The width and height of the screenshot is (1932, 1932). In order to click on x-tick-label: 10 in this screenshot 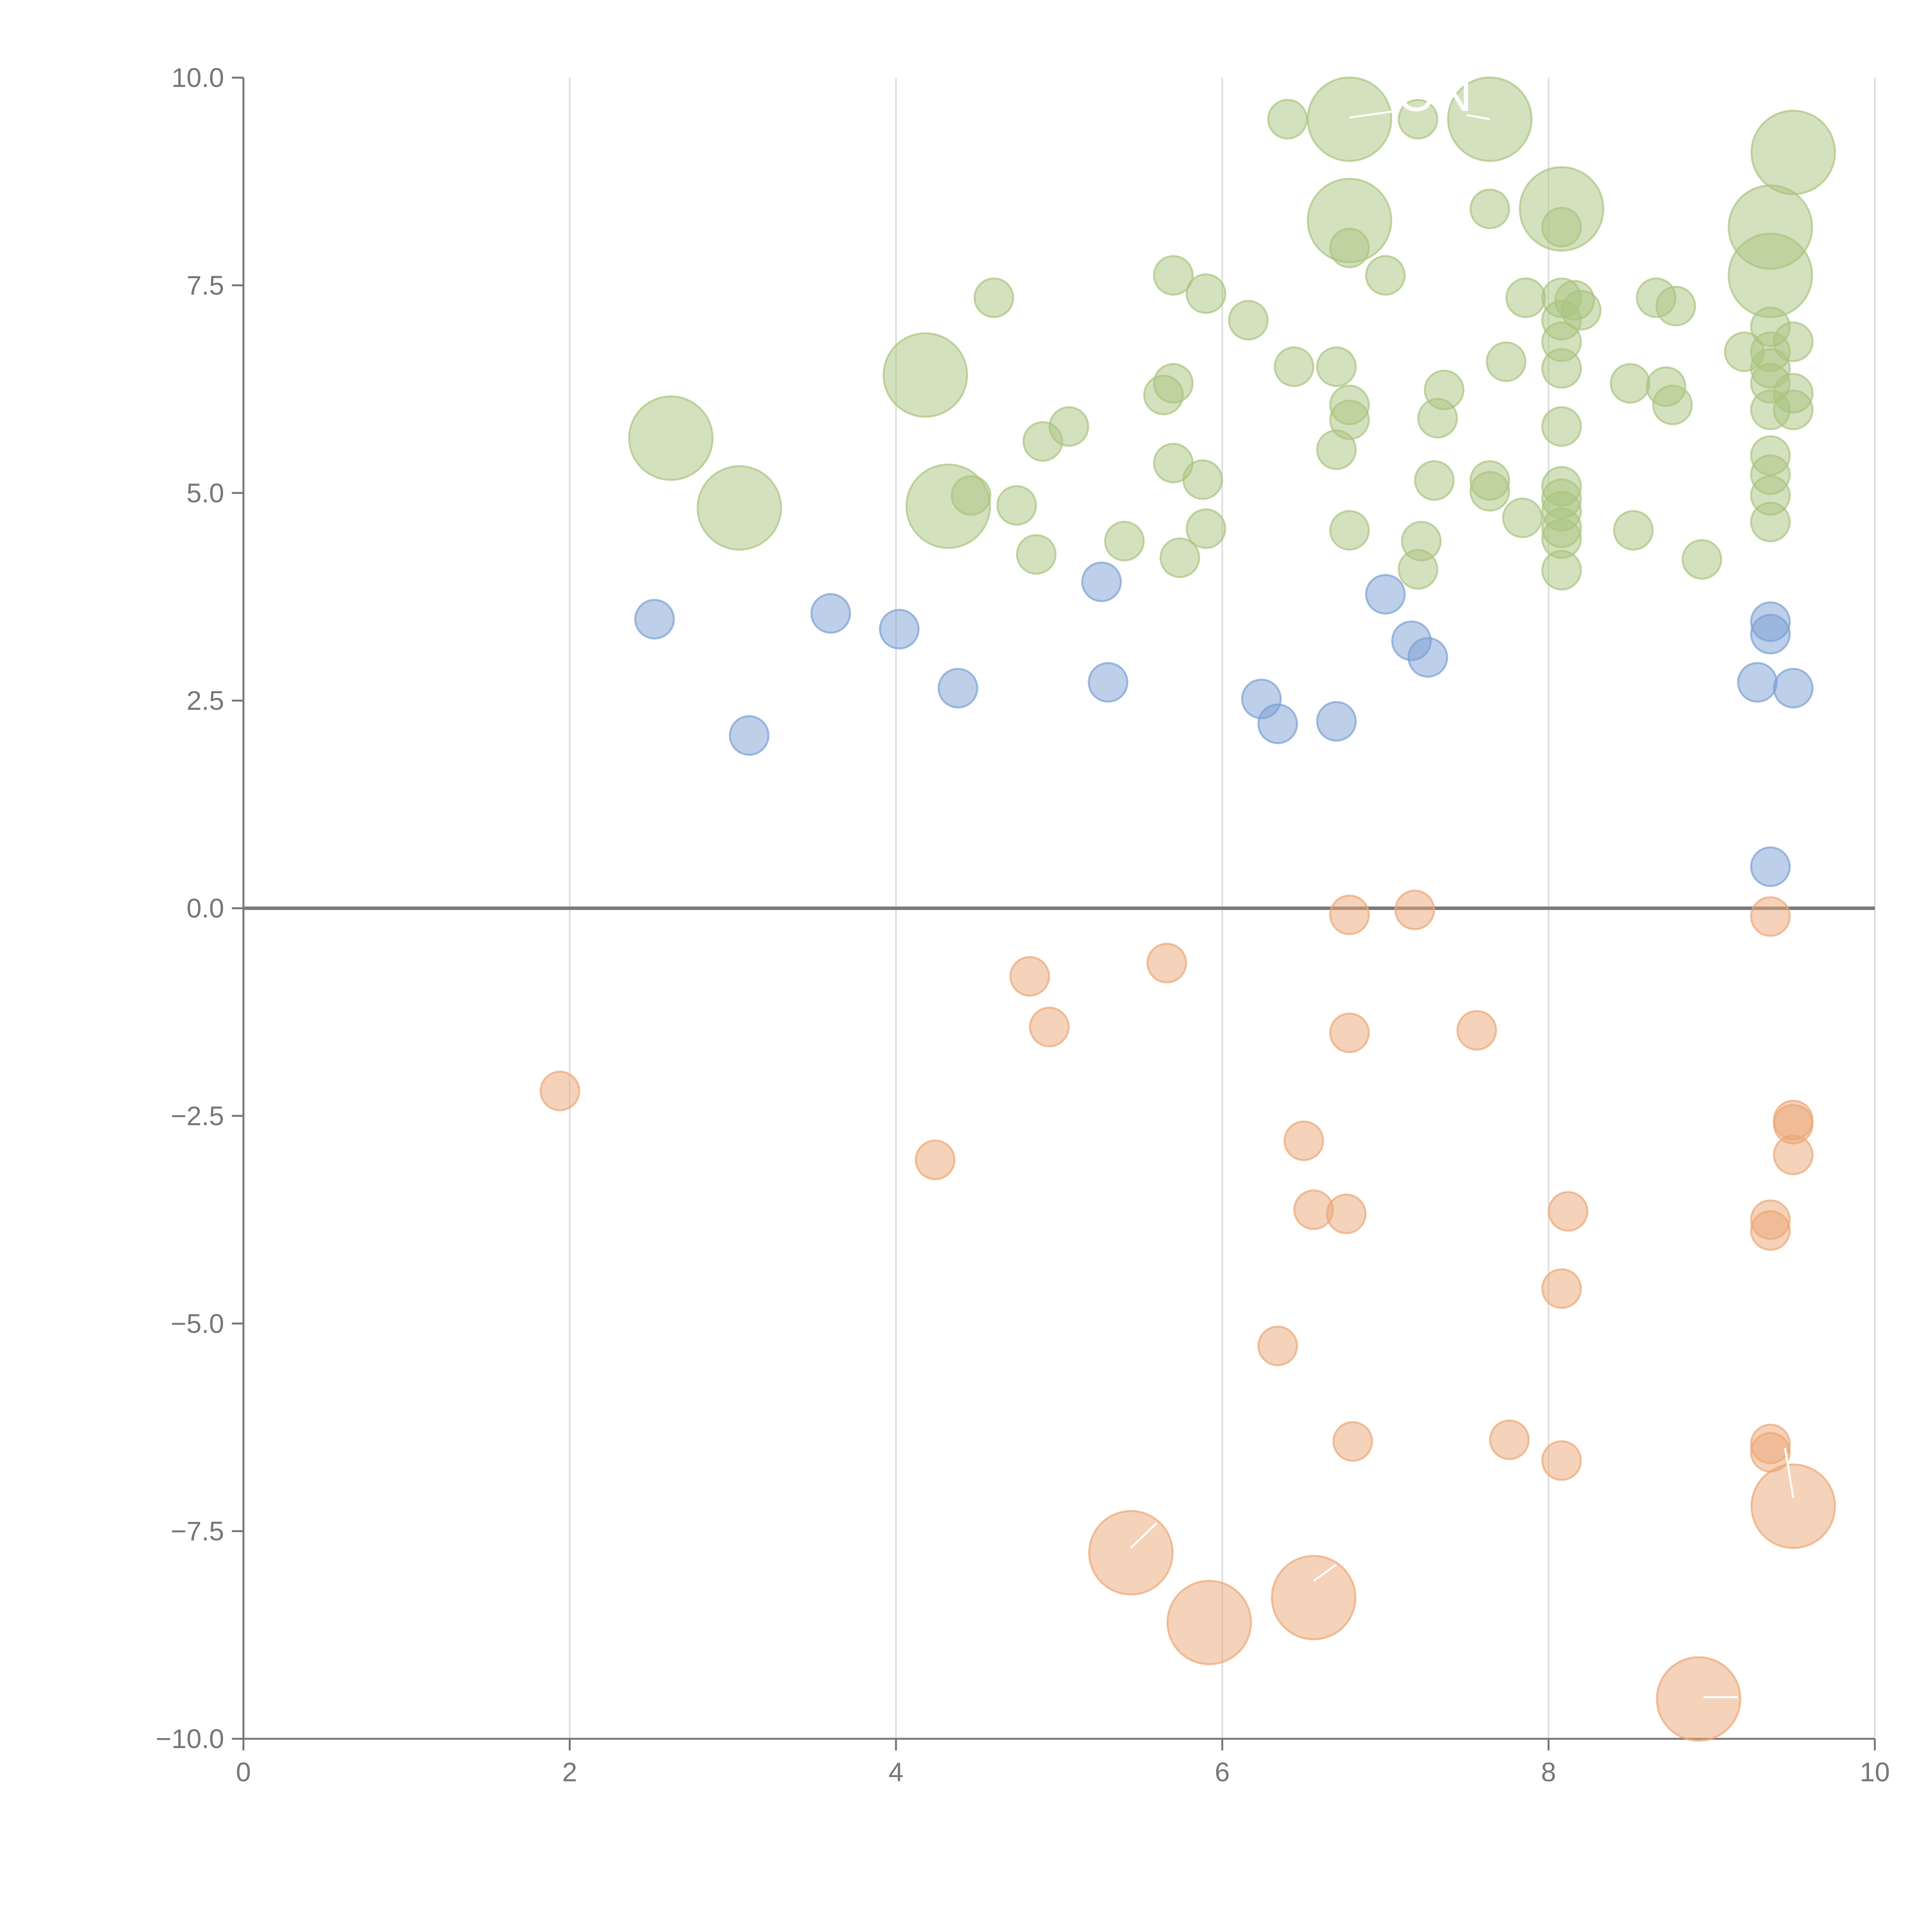, I will do `click(1875, 1772)`.